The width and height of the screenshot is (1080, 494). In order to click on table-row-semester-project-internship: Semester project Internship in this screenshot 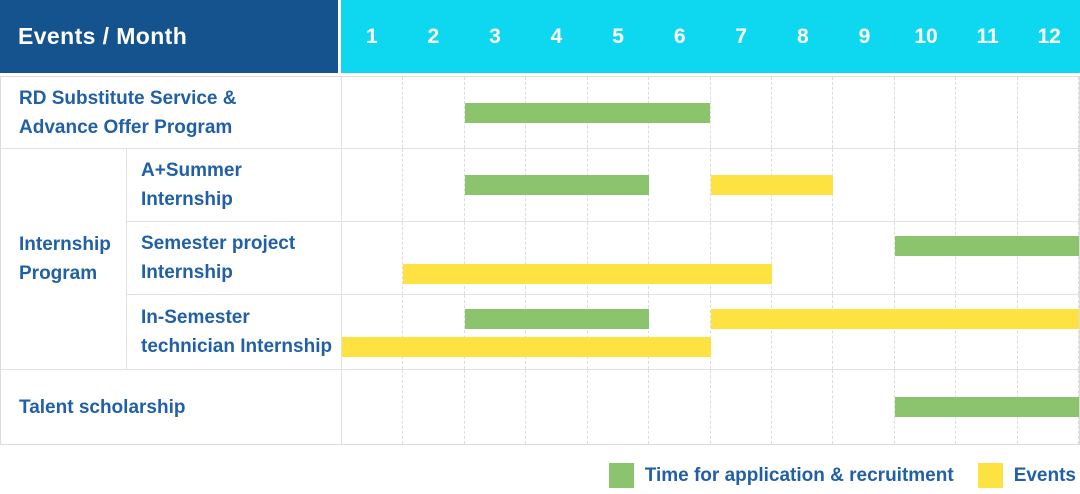, I will do `click(603, 258)`.